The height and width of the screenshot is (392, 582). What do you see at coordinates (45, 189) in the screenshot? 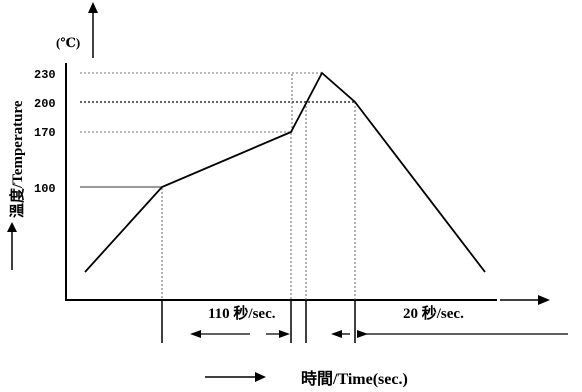
I see `tick-label-100: 100` at bounding box center [45, 189].